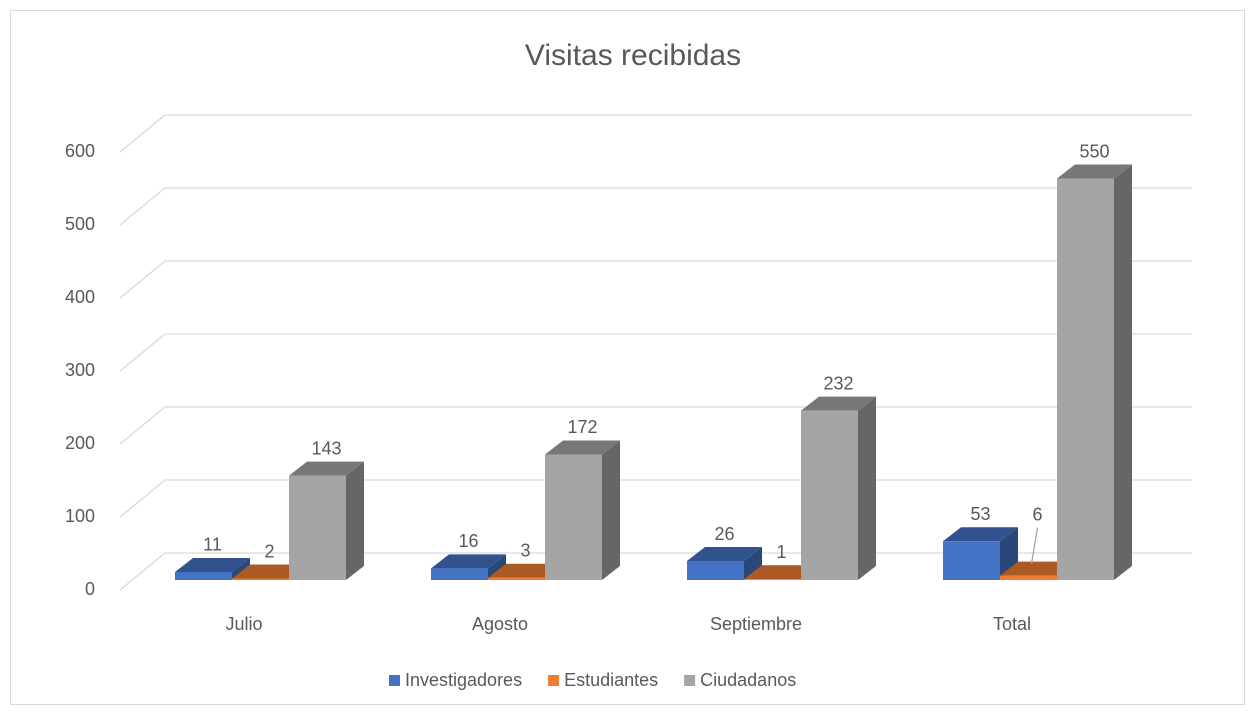 This screenshot has width=1248, height=715. I want to click on x-tick-label: Septiembre, so click(756, 624).